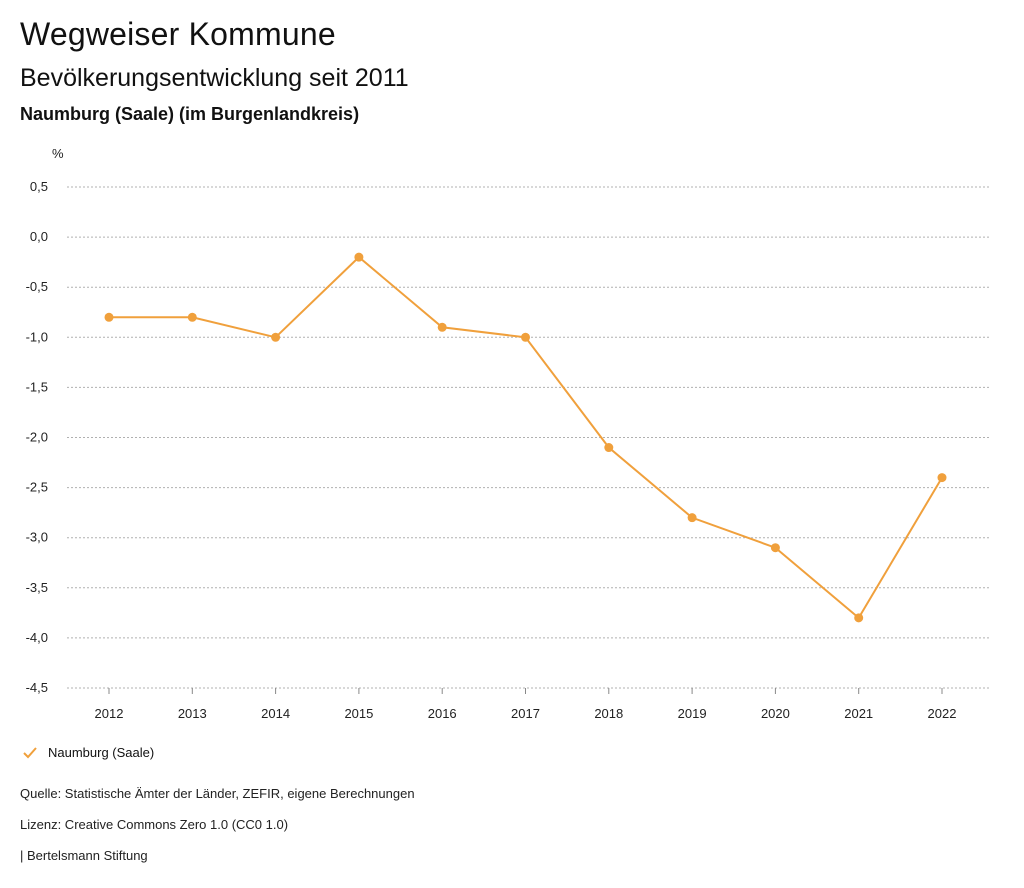 The width and height of the screenshot is (1024, 888). What do you see at coordinates (214, 78) in the screenshot?
I see `chart-subtitle: Bevölkerungsentwicklung seit 2011` at bounding box center [214, 78].